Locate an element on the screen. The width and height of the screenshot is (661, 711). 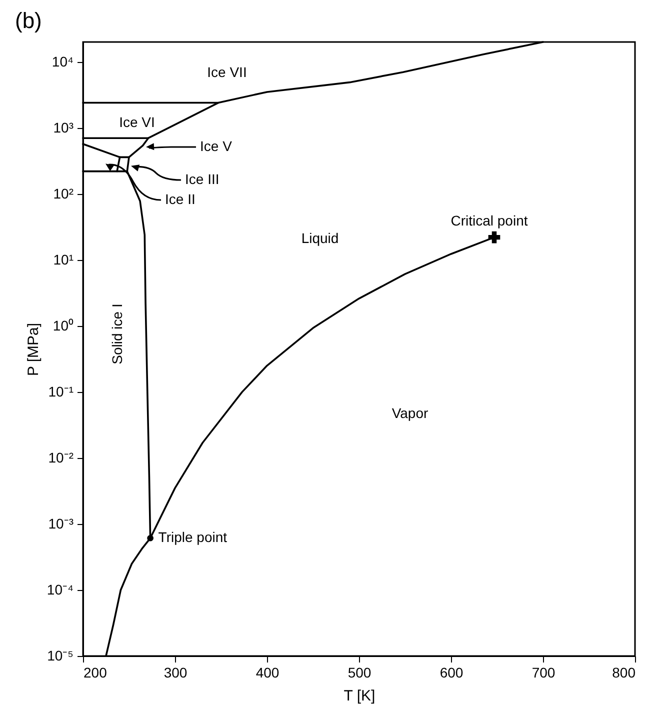
annotation: Ice II is located at coordinates (180, 199).